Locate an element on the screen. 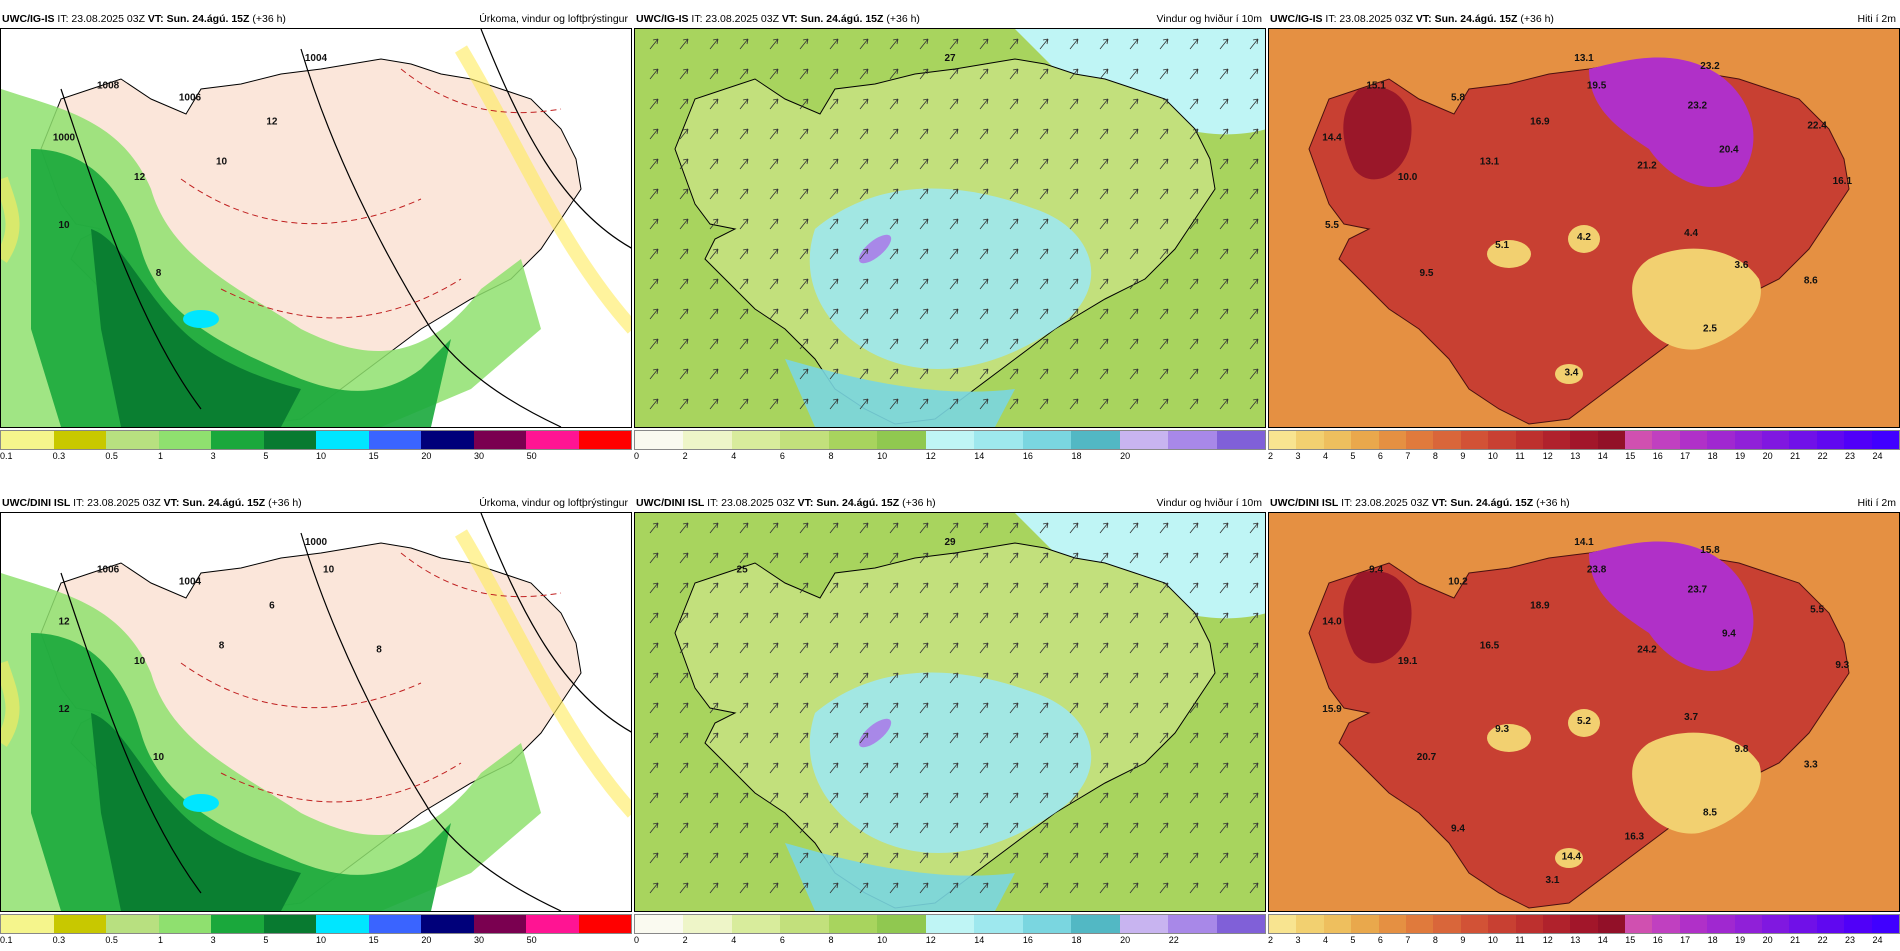 The height and width of the screenshot is (951, 1900). map-value-label: 10 is located at coordinates (64, 225).